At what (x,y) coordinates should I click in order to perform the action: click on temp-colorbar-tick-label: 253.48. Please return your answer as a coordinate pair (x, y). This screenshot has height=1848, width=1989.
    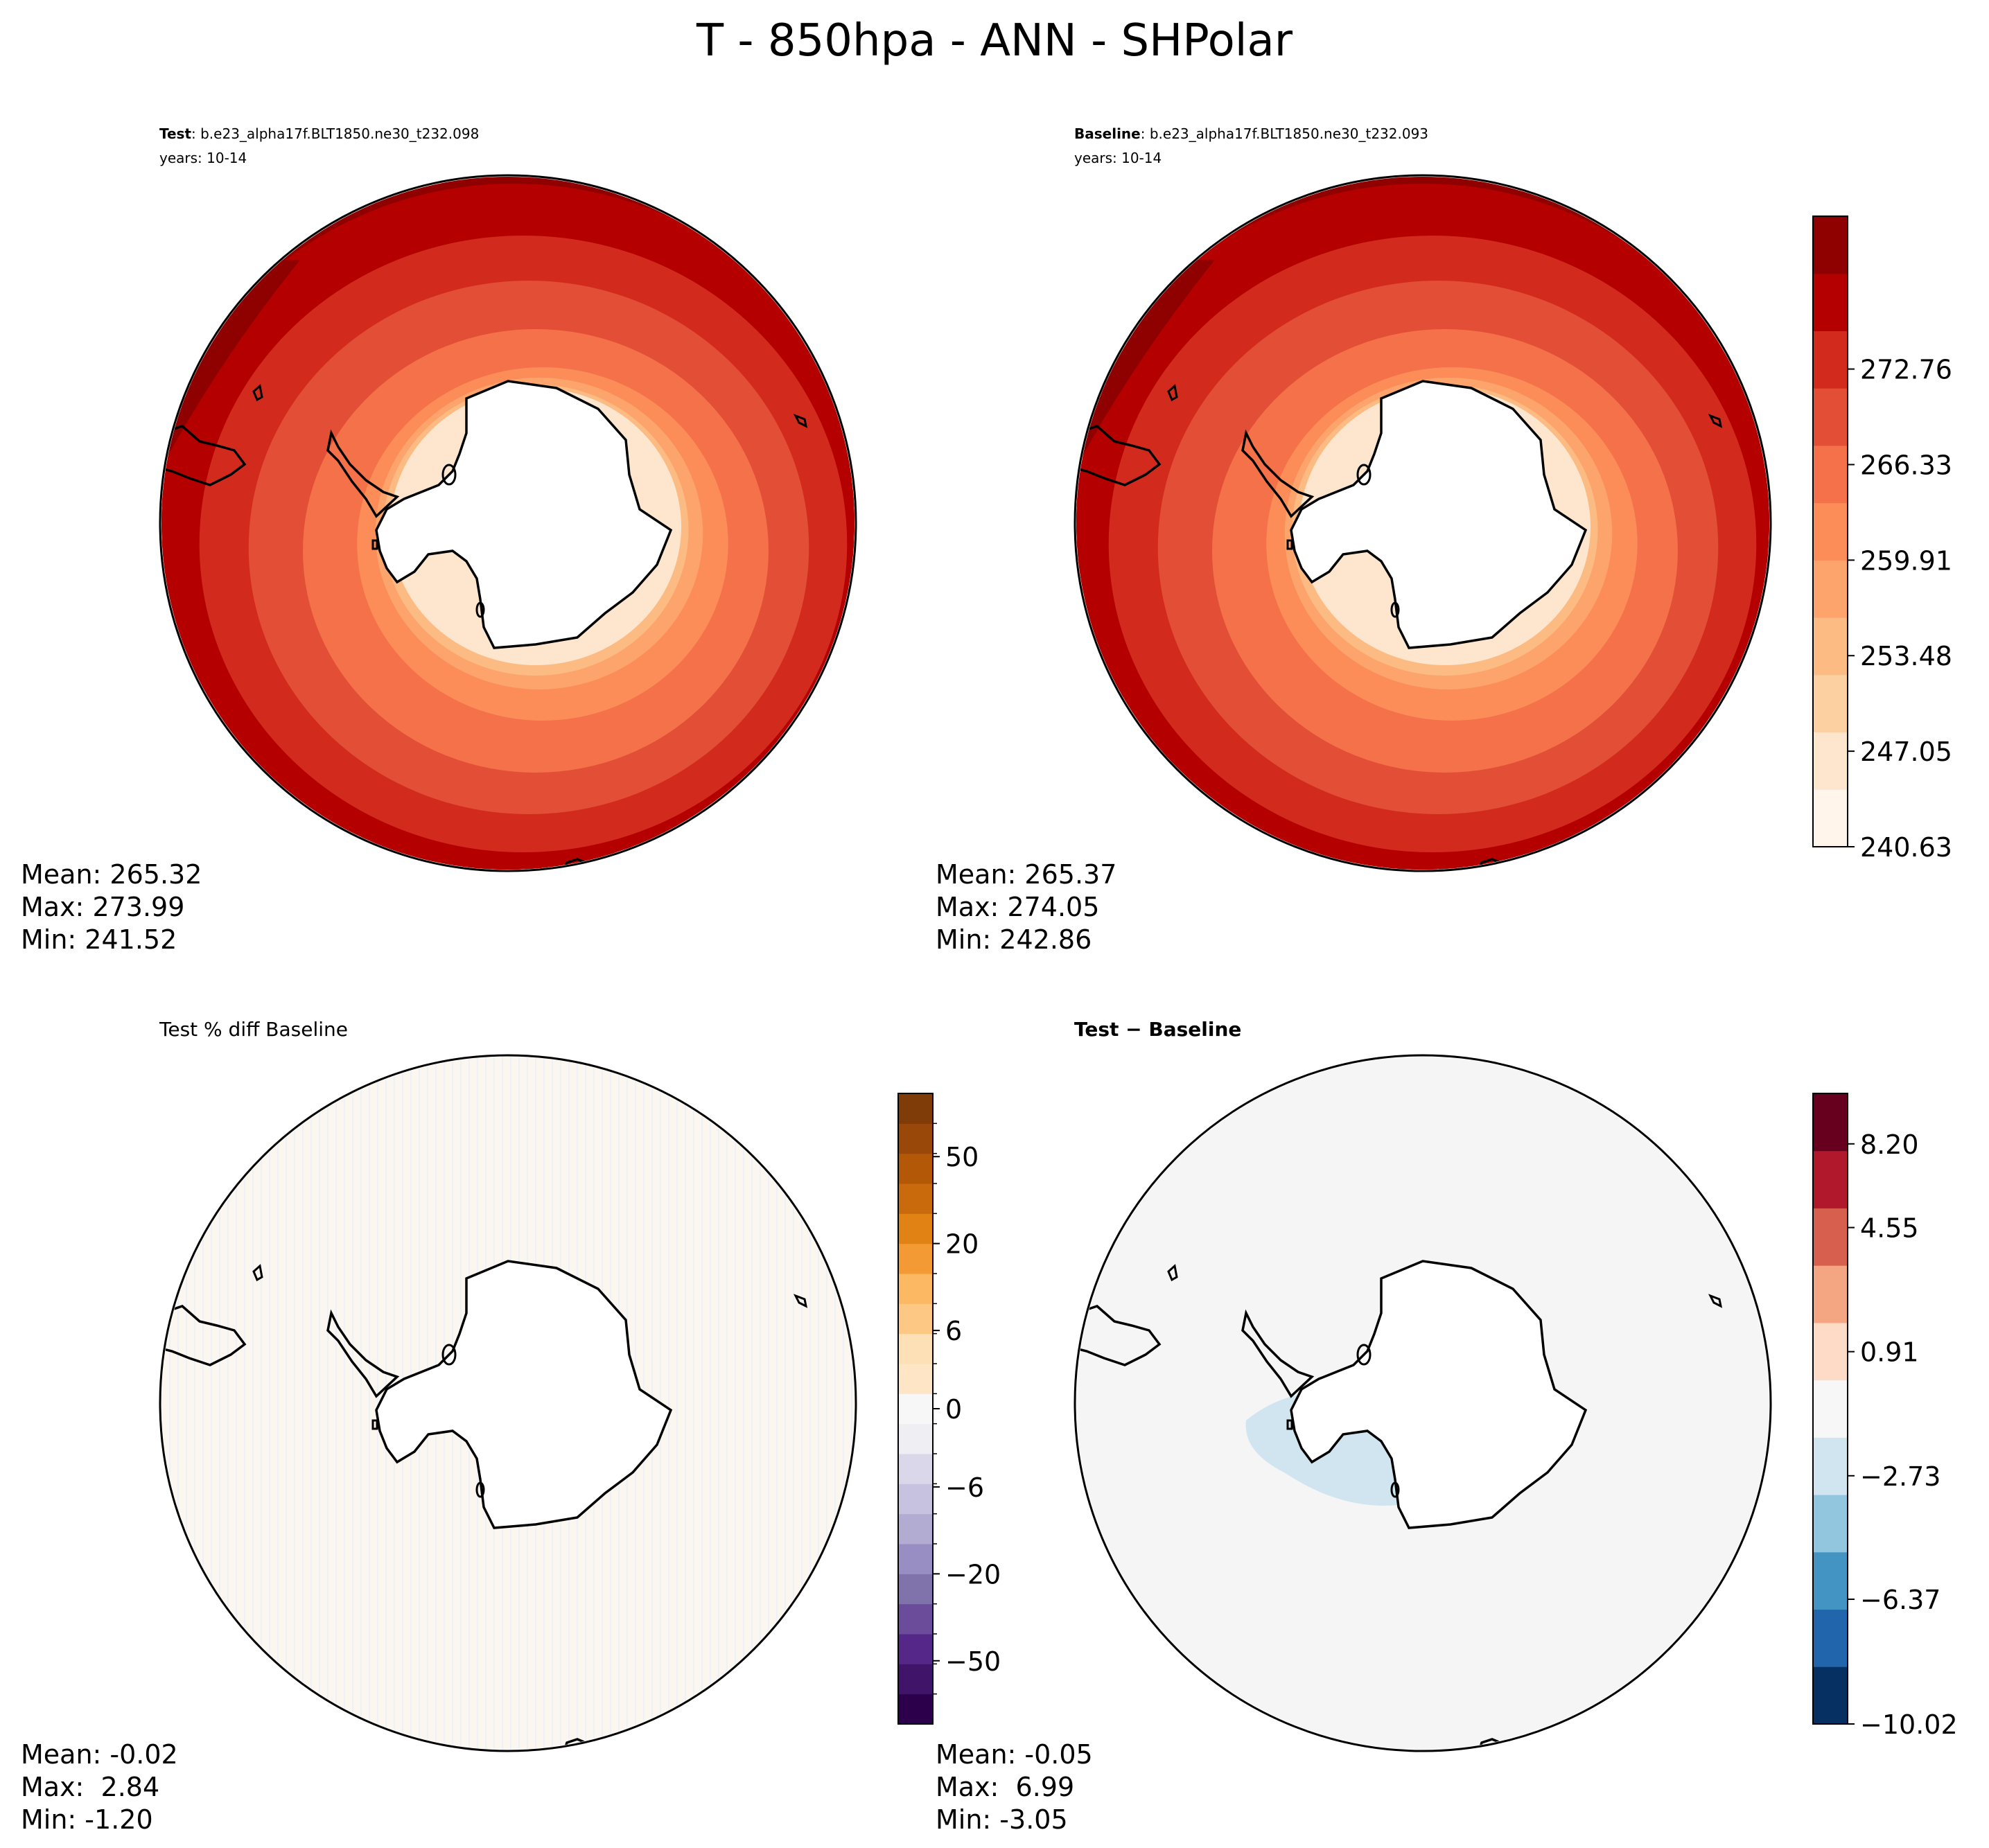
    Looking at the image, I should click on (1906, 656).